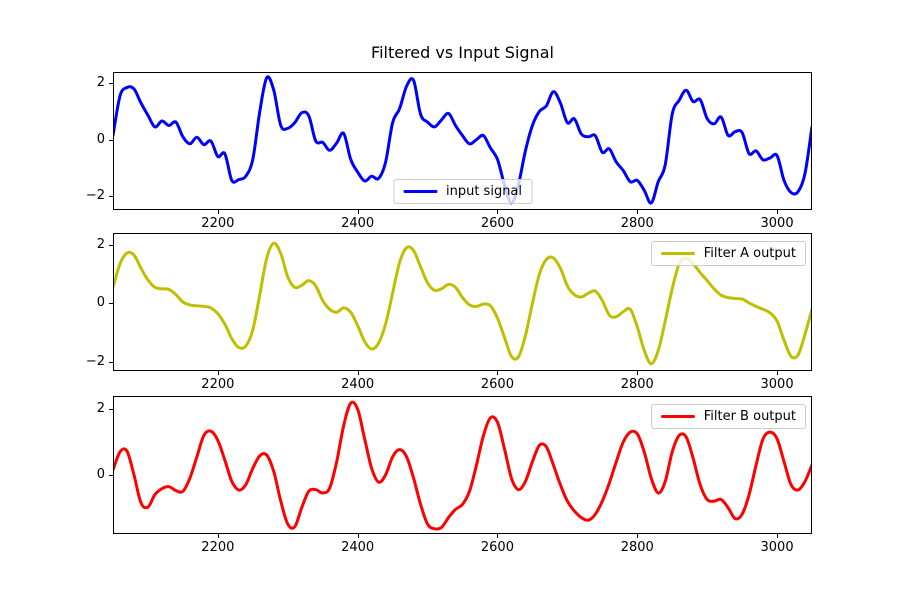 The height and width of the screenshot is (600, 900). I want to click on legend-input-signal: input signal, so click(462, 191).